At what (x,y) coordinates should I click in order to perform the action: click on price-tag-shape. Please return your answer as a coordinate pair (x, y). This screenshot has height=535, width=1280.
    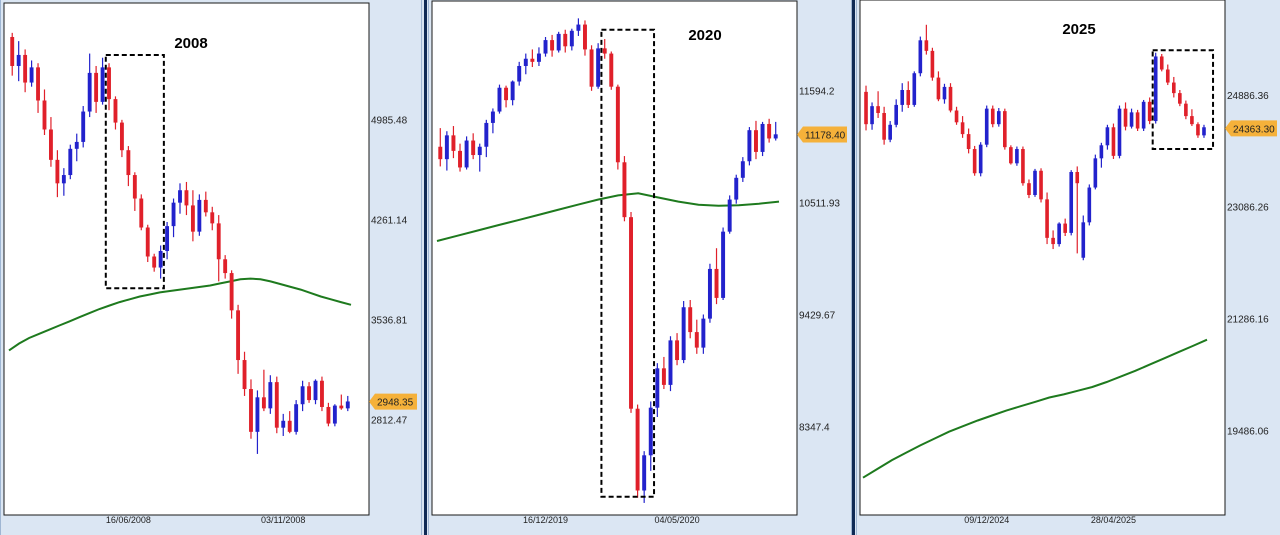
    Looking at the image, I should click on (822, 134).